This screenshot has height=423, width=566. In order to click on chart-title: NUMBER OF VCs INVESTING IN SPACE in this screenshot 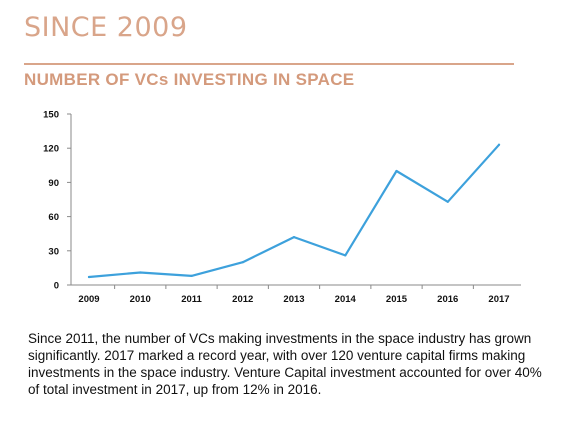, I will do `click(189, 79)`.